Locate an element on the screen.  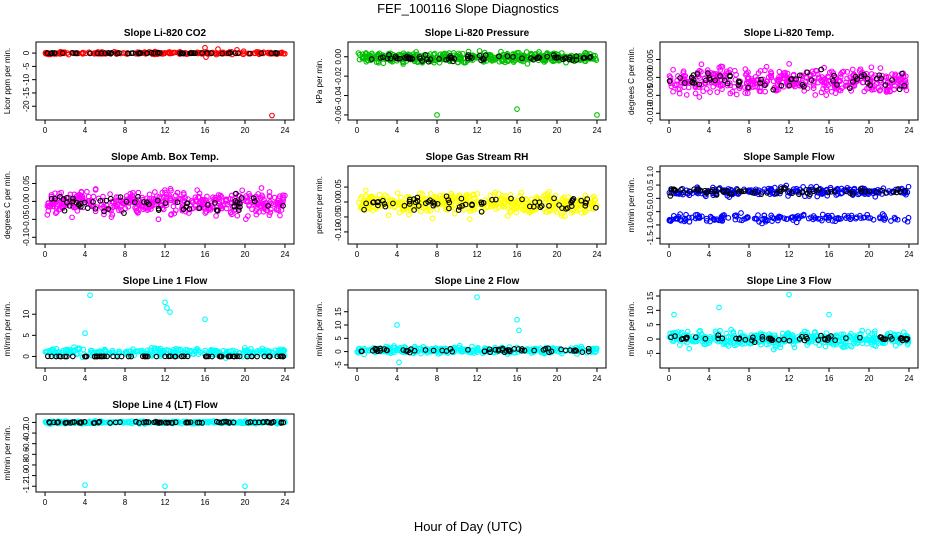
y-tick-label: -20 is located at coordinates (26, 106).